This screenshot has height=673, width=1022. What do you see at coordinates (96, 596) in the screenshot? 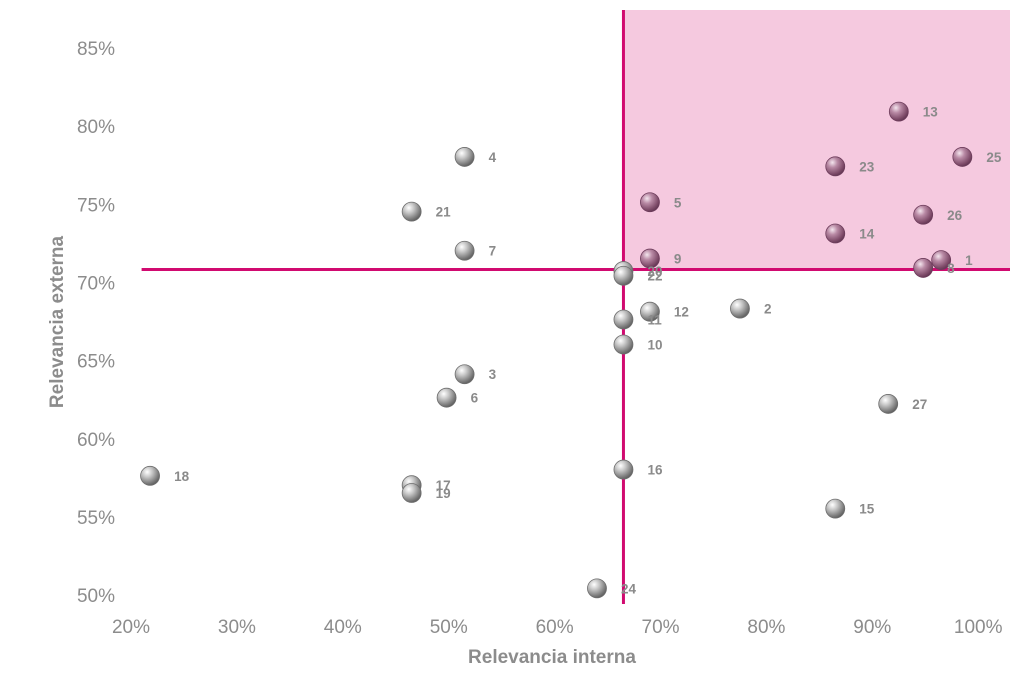
I see `y-tick-label: 50%` at bounding box center [96, 596].